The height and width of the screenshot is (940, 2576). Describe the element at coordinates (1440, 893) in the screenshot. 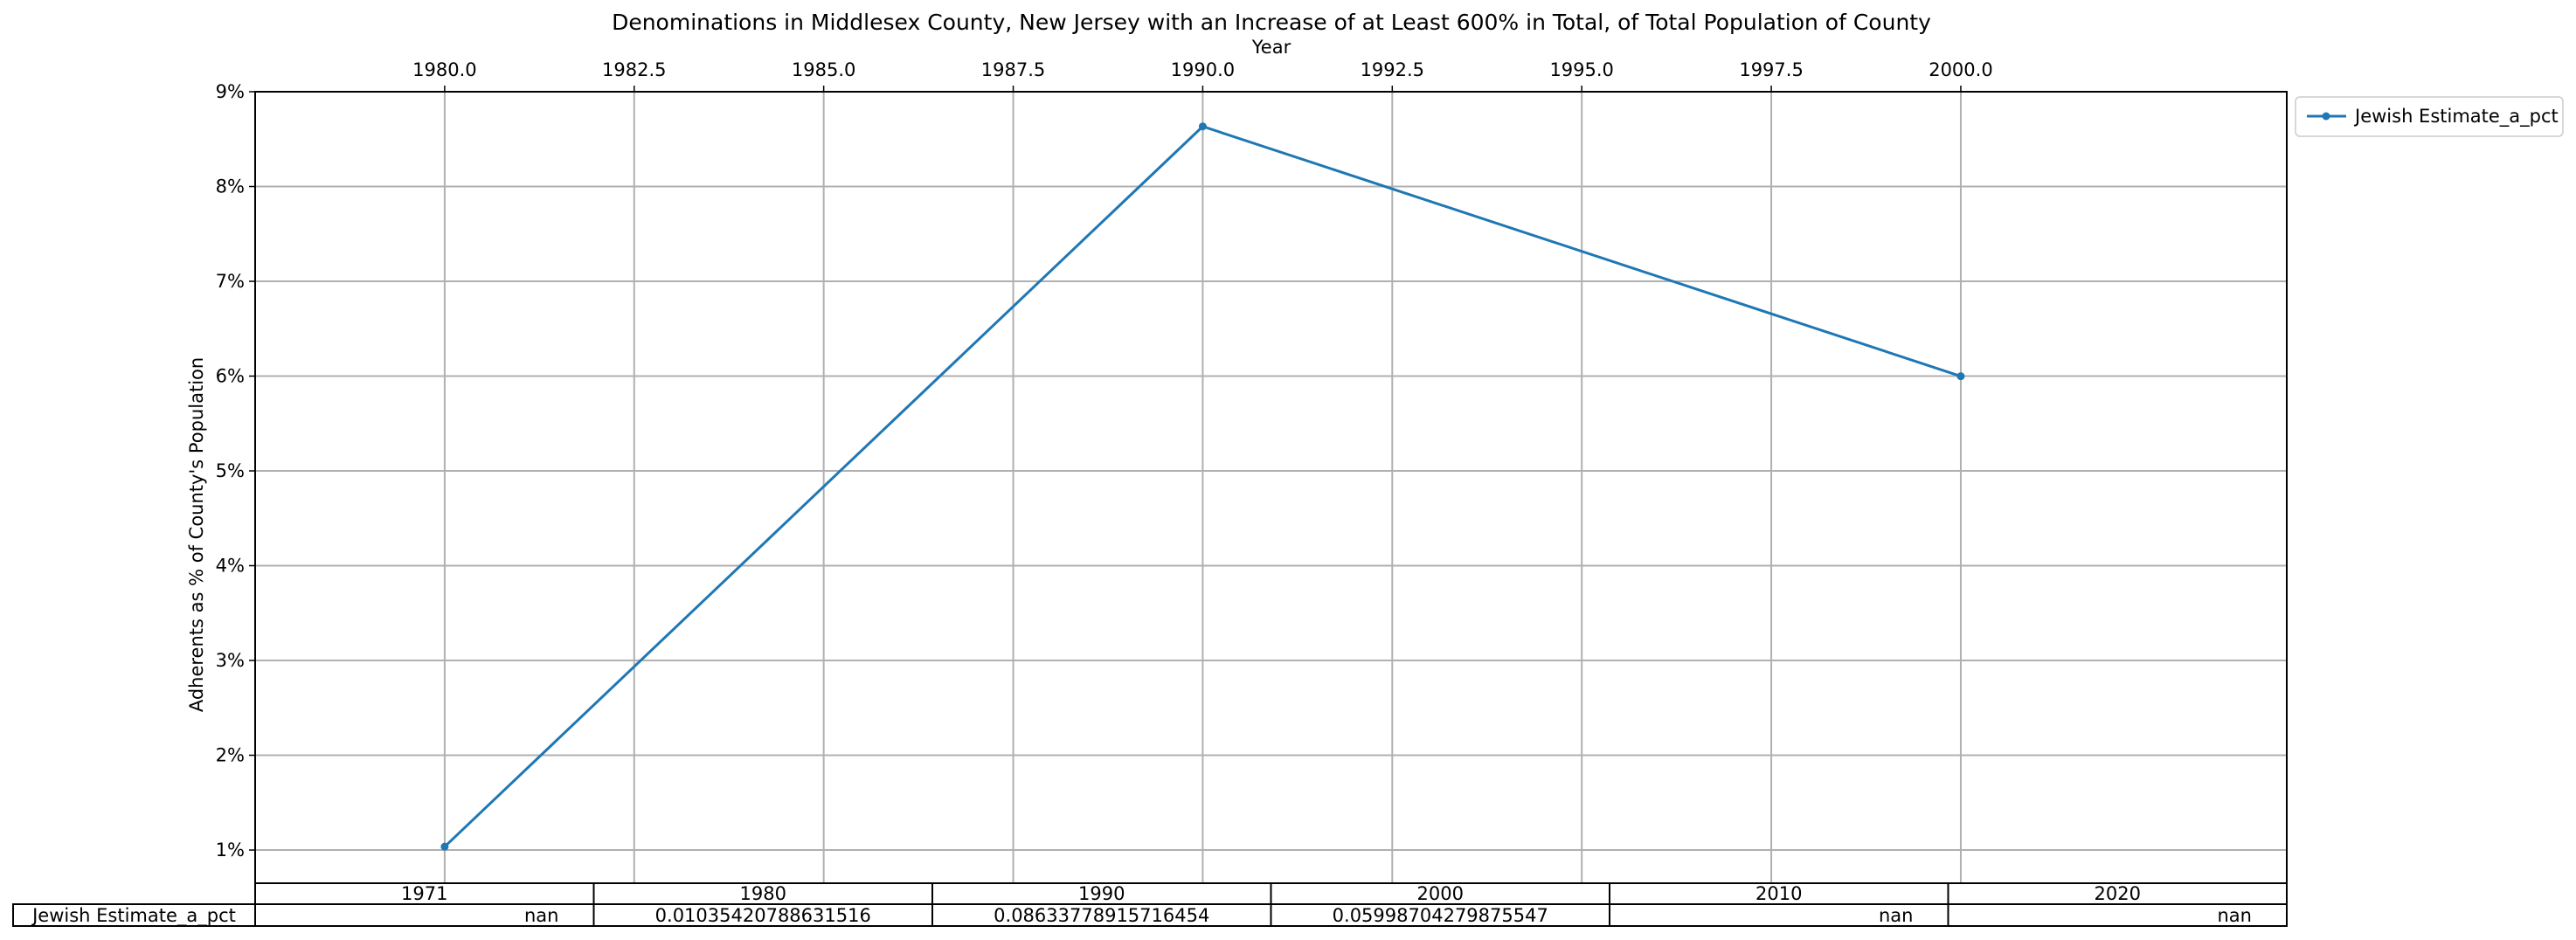

I see `table-header-text: 2000` at that location.